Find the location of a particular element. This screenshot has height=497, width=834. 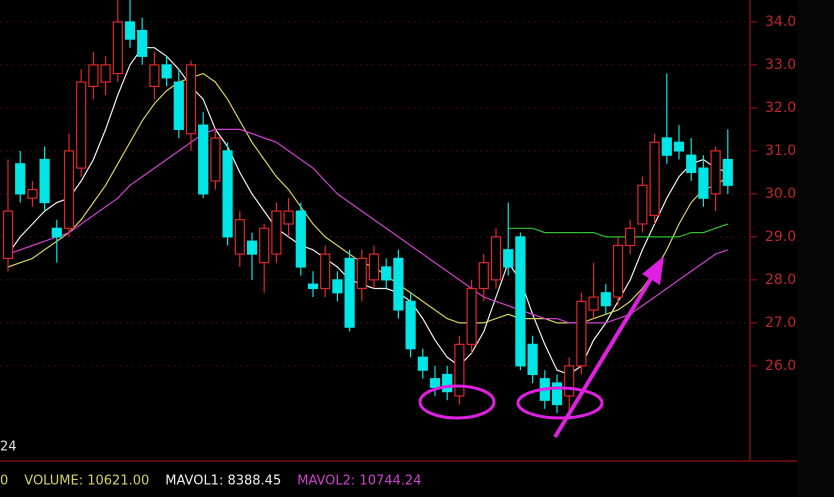

y-tick-label: 33.0 is located at coordinates (780, 65).